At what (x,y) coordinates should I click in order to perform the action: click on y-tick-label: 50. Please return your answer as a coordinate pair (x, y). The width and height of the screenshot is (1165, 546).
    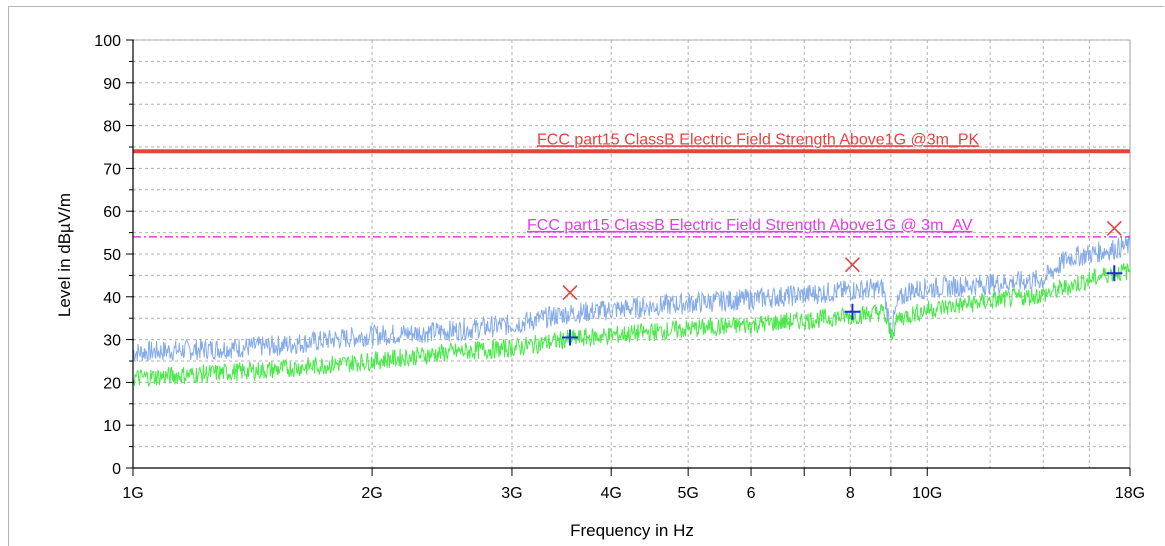
    Looking at the image, I should click on (112, 255).